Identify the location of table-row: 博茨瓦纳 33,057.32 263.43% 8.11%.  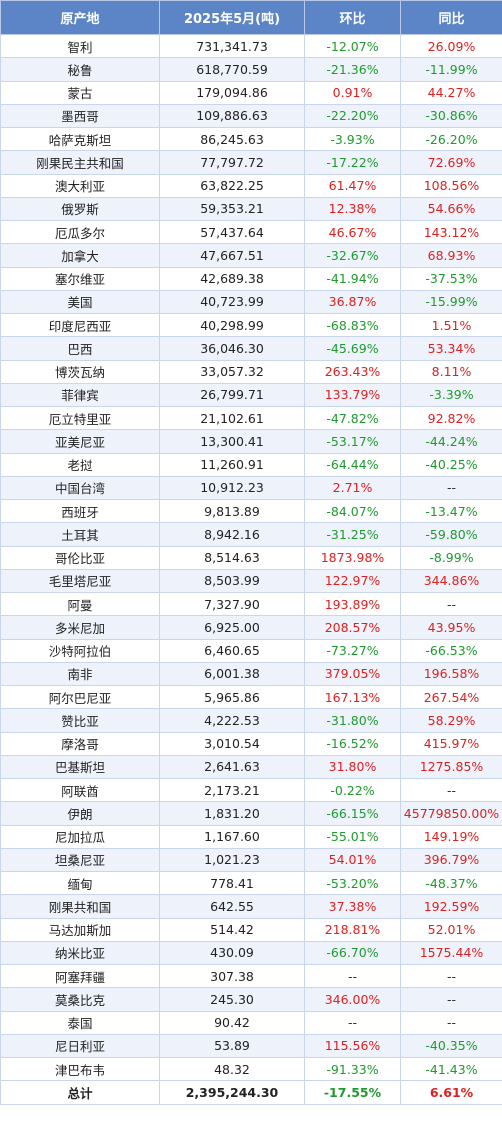
(251, 371).